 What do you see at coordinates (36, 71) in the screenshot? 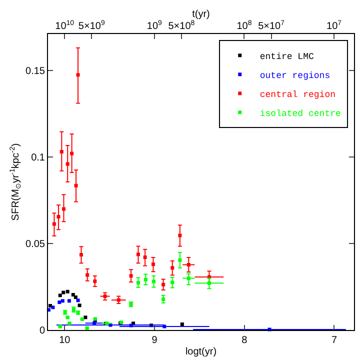
I see `y-tick-label: 0.15` at bounding box center [36, 71].